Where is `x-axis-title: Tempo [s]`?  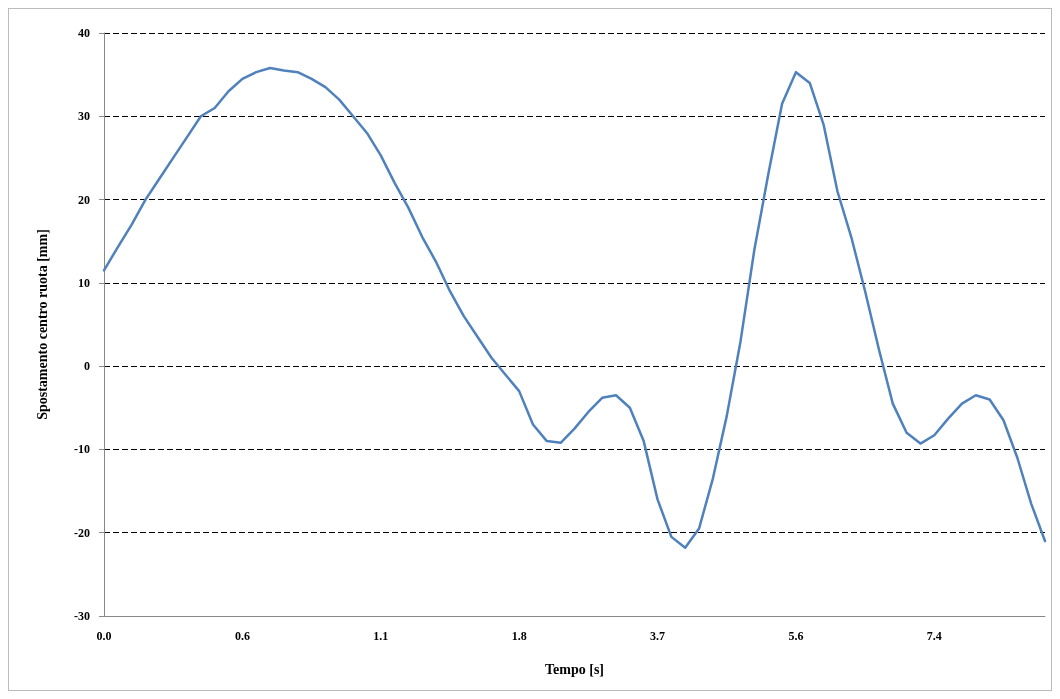
x-axis-title: Tempo [s] is located at coordinates (574, 669).